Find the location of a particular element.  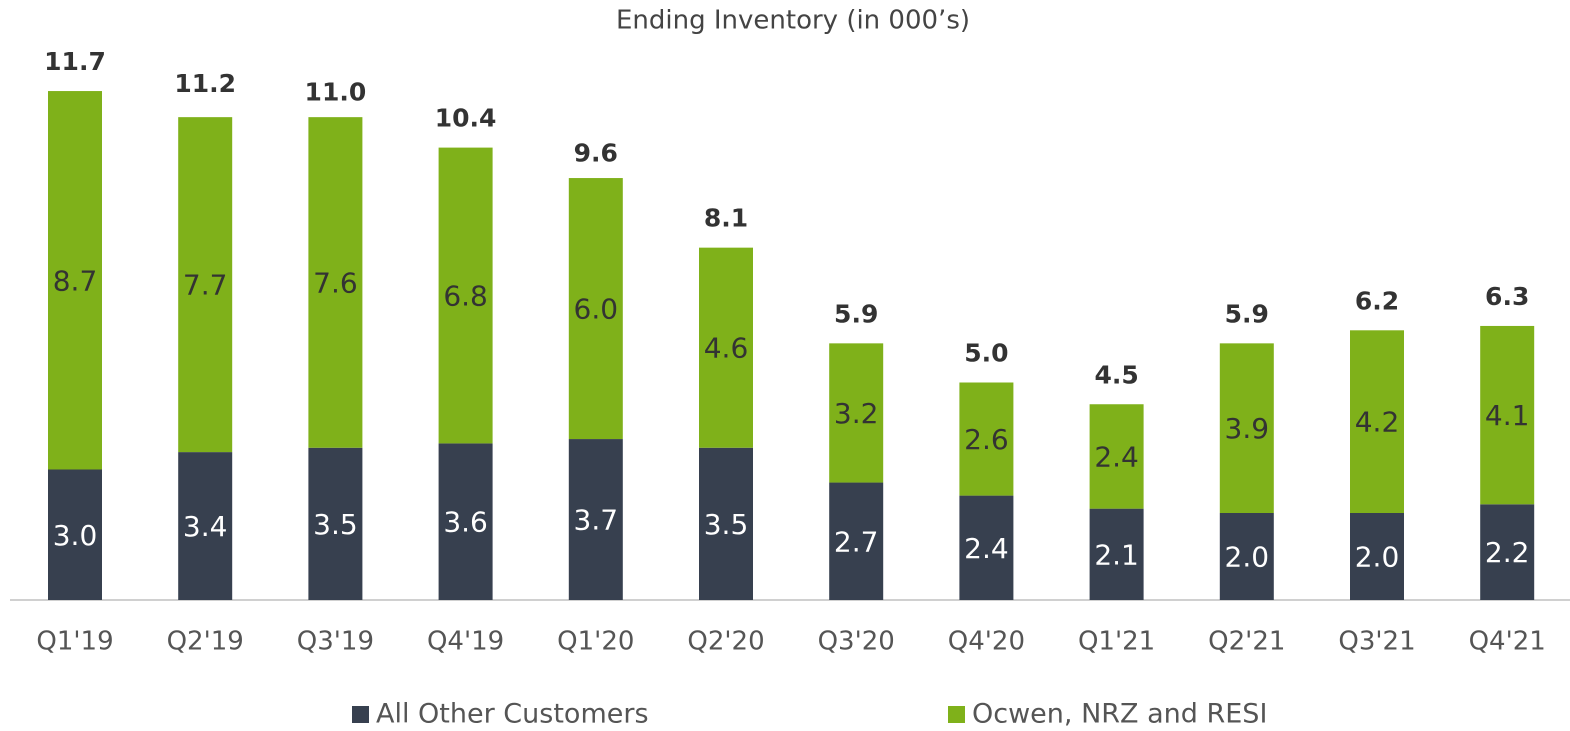

data-label: 6.0 is located at coordinates (596, 309).